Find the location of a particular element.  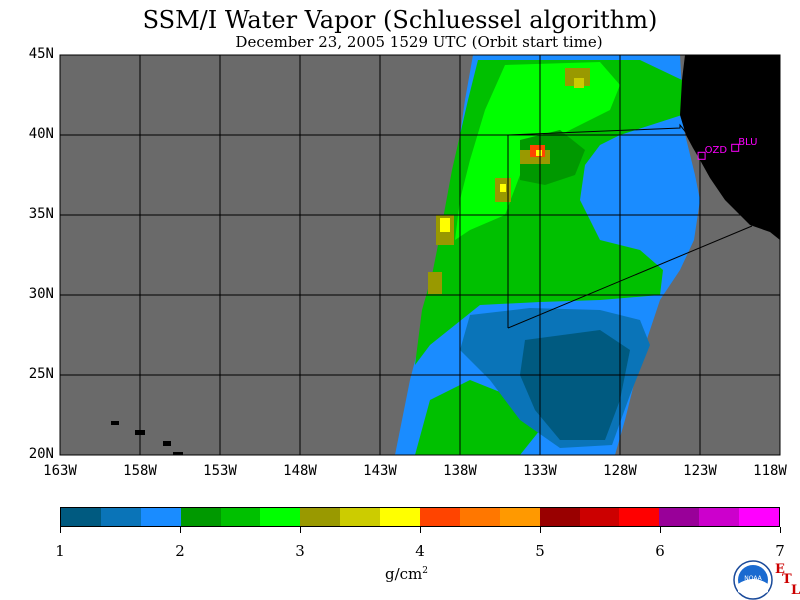

colorbar is located at coordinates (420, 517).